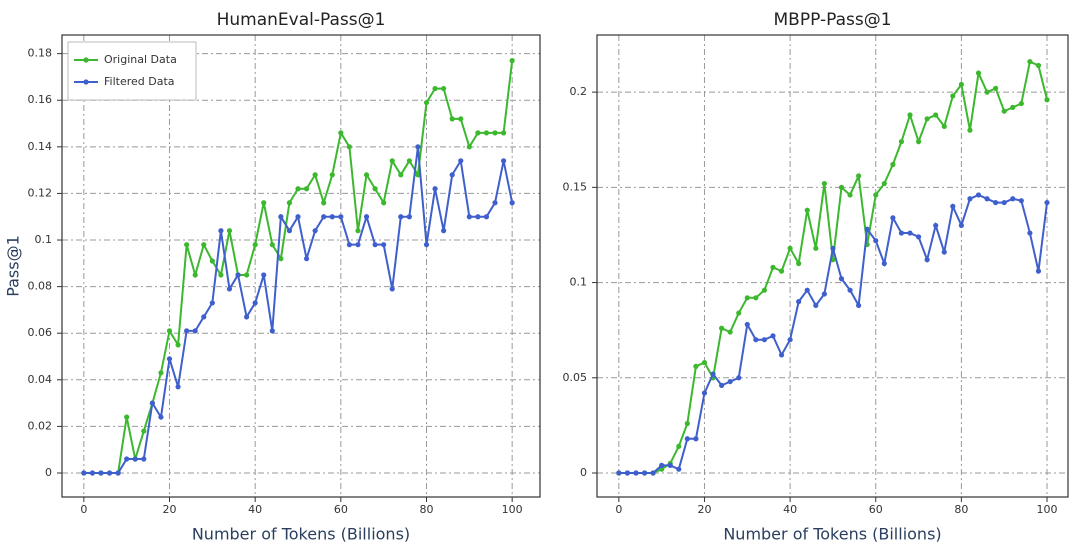  What do you see at coordinates (579, 282) in the screenshot?
I see `y-tick-label: 0.1` at bounding box center [579, 282].